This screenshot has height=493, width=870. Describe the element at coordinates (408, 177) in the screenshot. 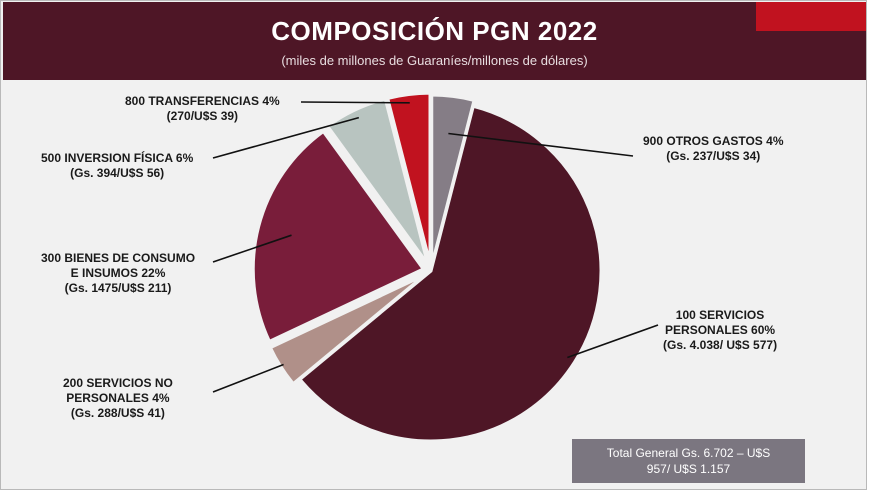

I see `slice-transferencias` at that location.